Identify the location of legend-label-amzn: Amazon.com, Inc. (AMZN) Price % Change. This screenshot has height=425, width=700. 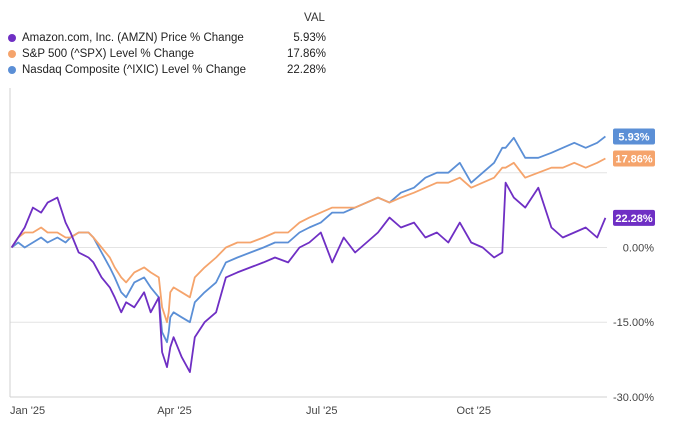
(133, 38).